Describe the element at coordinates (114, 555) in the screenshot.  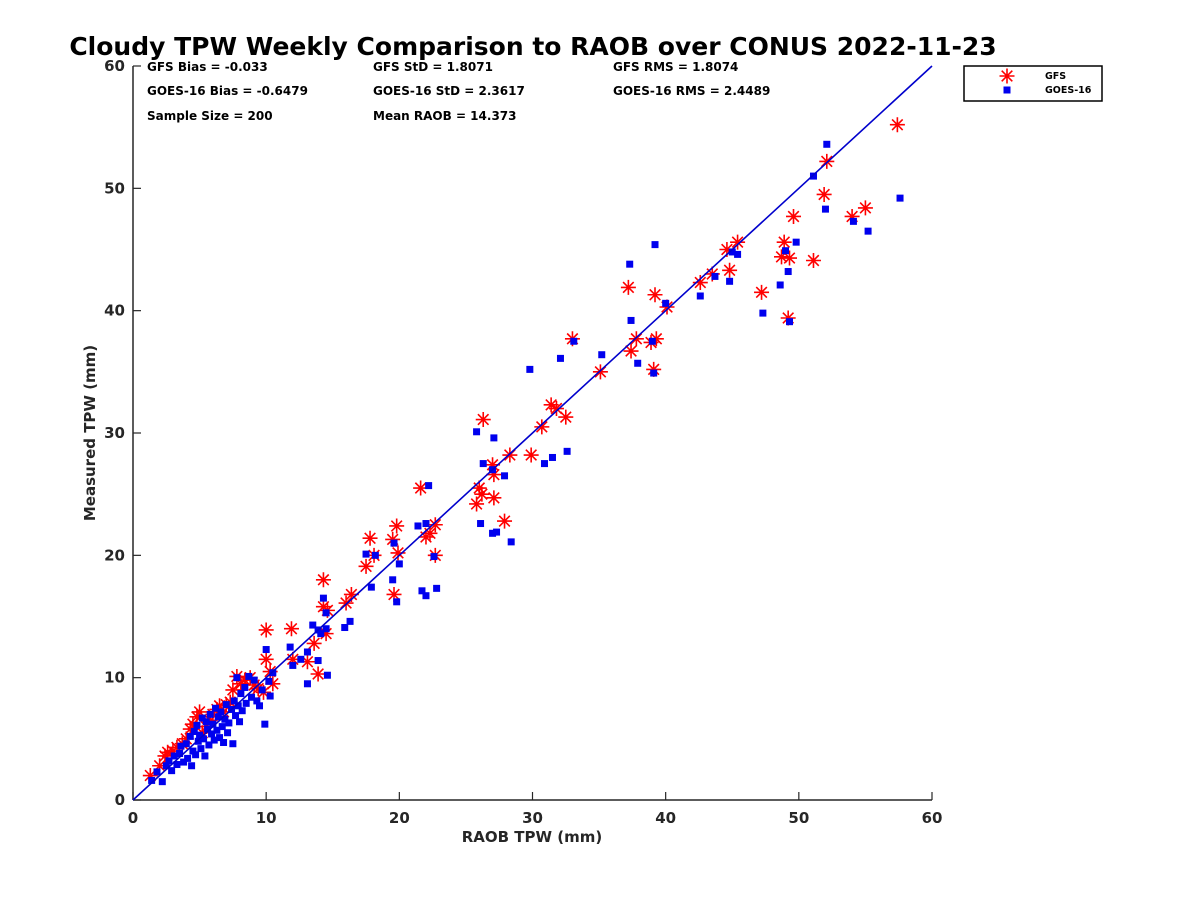
I see `y-tick-label: 20` at that location.